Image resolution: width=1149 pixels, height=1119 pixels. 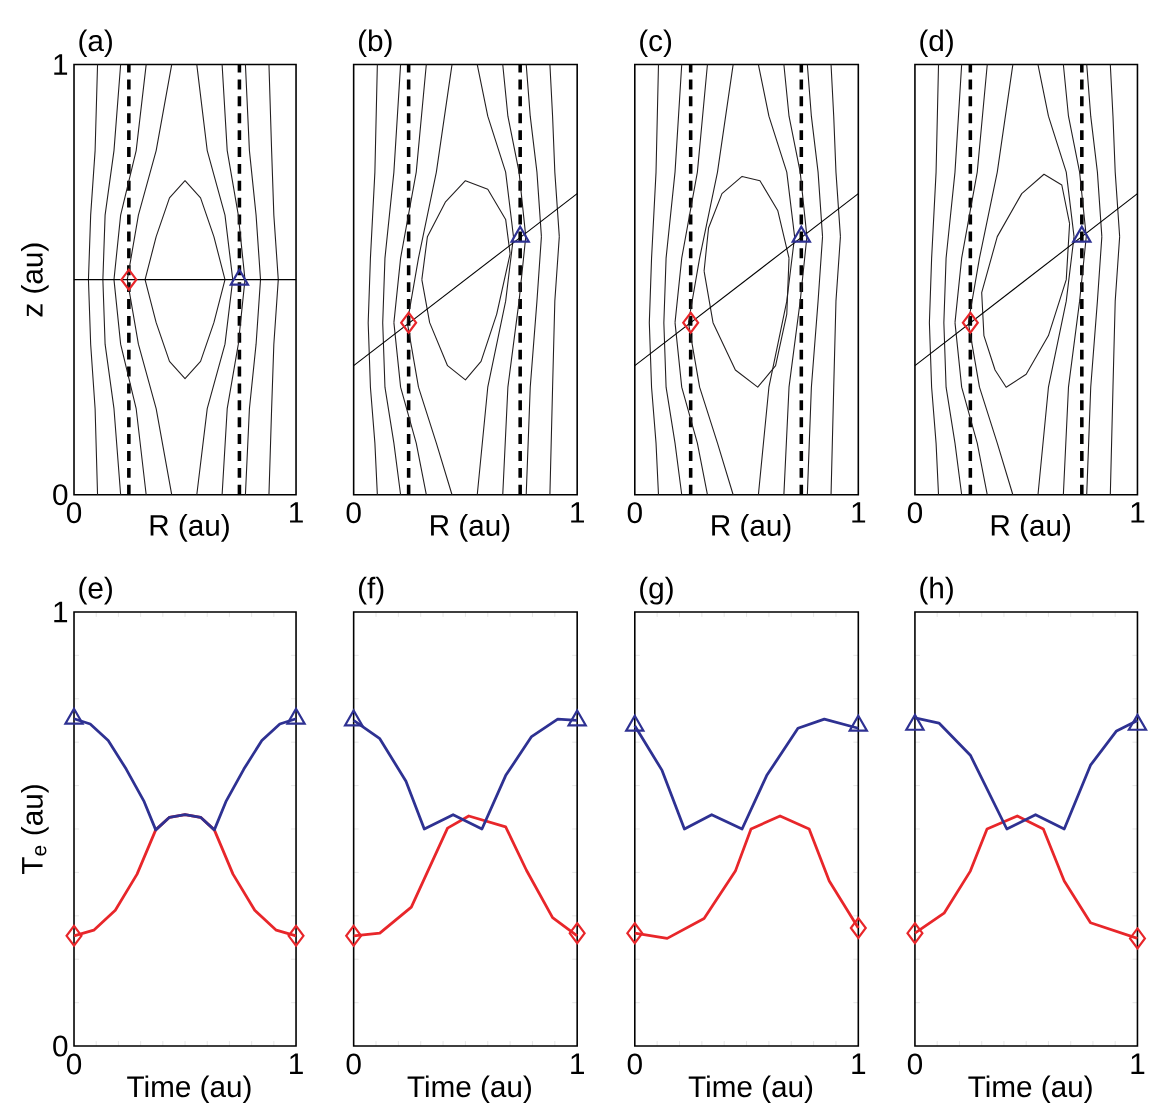 What do you see at coordinates (656, 591) in the screenshot?
I see `chart-title: (g)` at bounding box center [656, 591].